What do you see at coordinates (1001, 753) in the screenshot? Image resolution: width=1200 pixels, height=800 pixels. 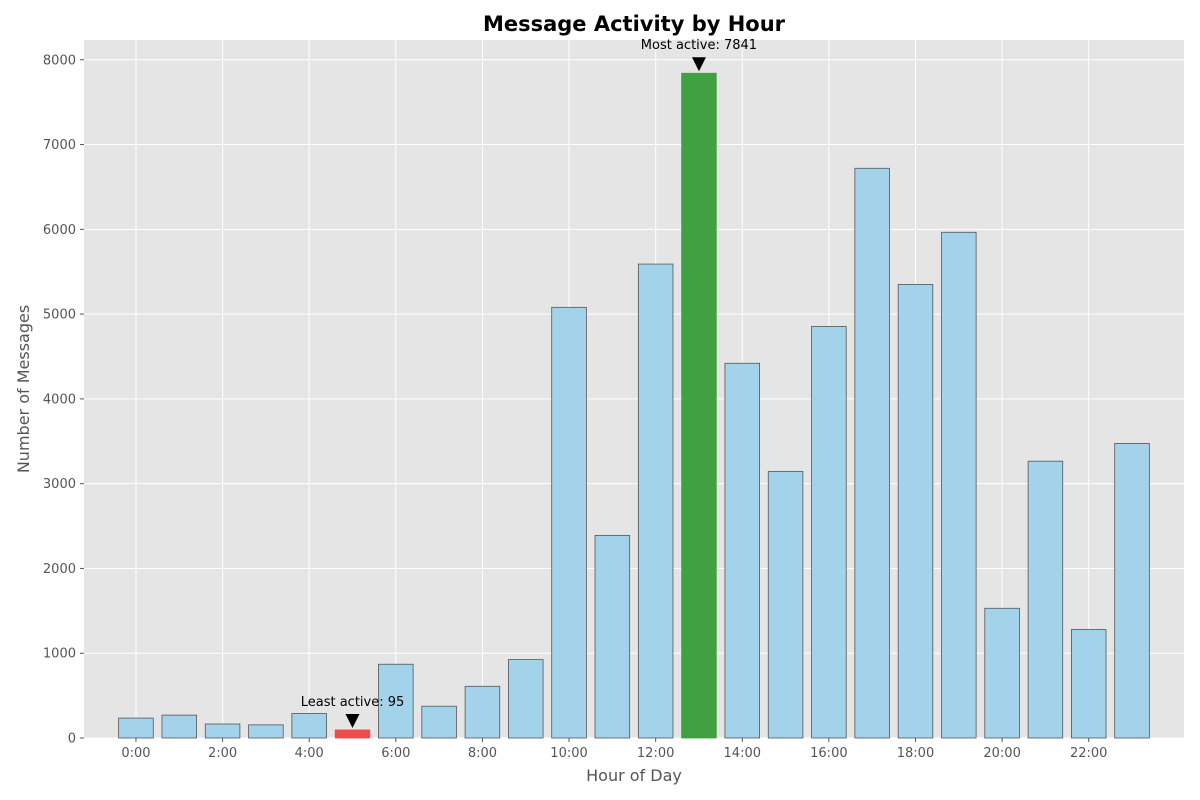 I see `x-tick-label: 20:00` at bounding box center [1001, 753].